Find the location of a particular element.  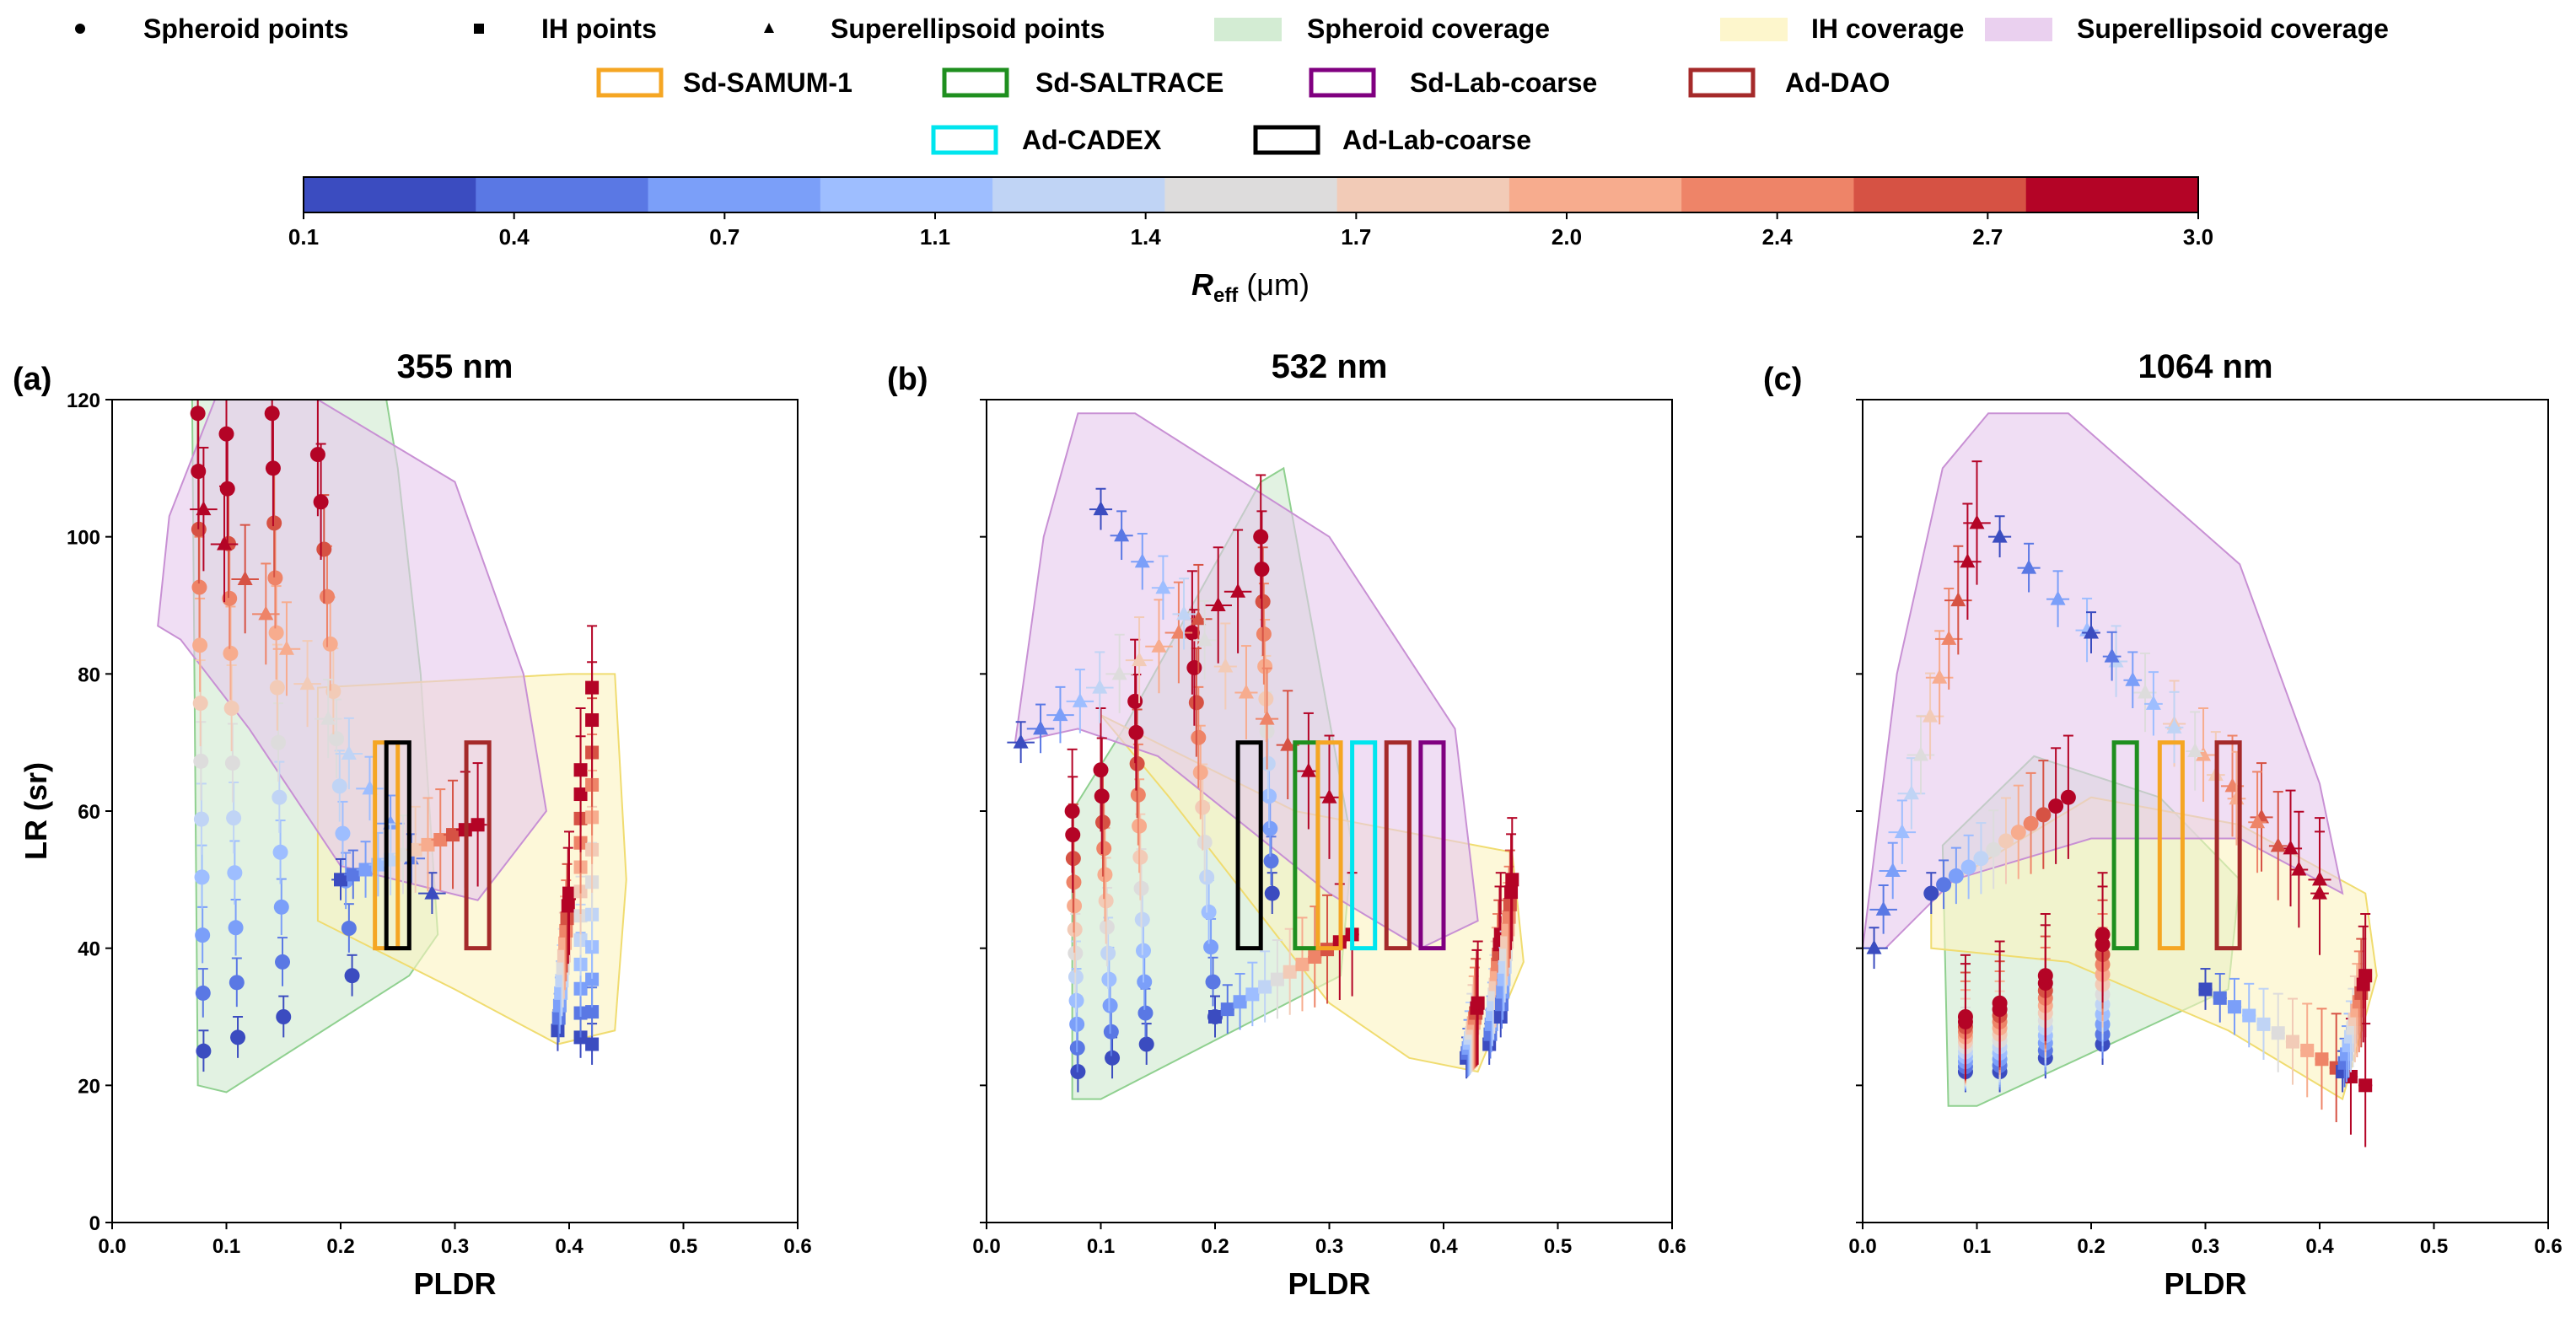

colorbar-tick-label: 0.1 is located at coordinates (303, 237).